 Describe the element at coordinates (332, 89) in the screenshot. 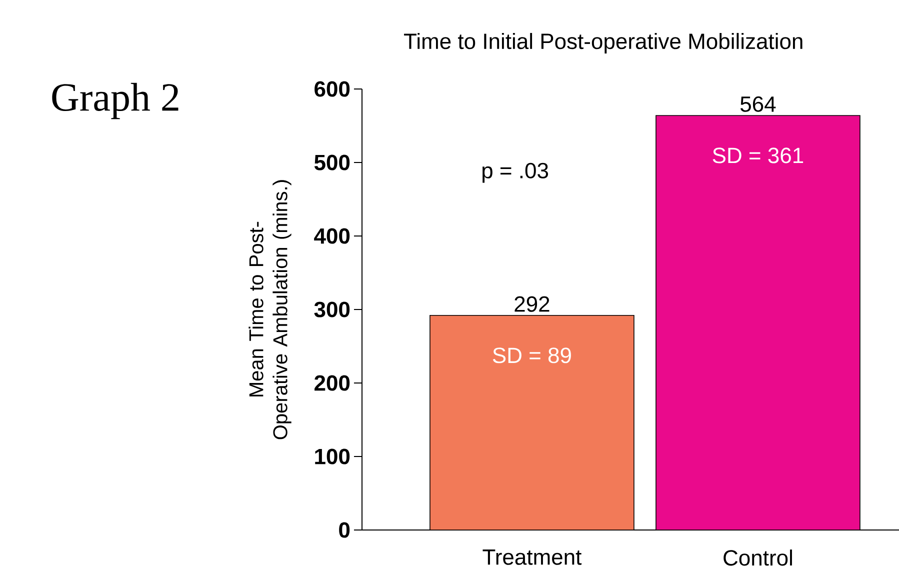

I see `y-tick-label: 600` at that location.